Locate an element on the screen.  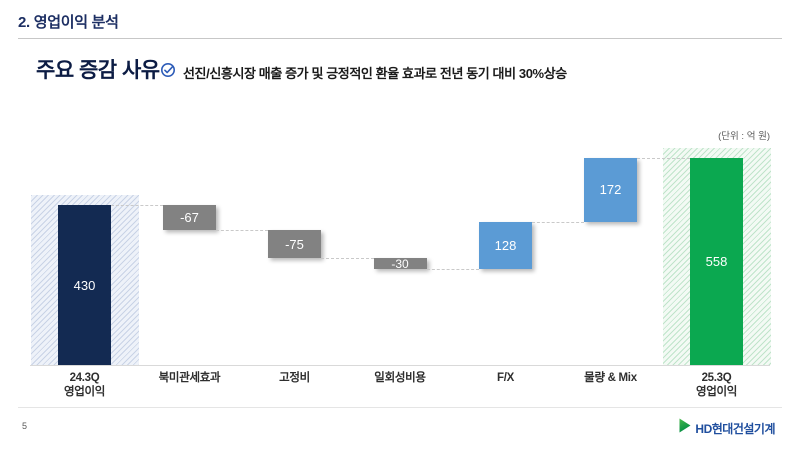
waterfall-bar-3: -30 is located at coordinates (400, 263).